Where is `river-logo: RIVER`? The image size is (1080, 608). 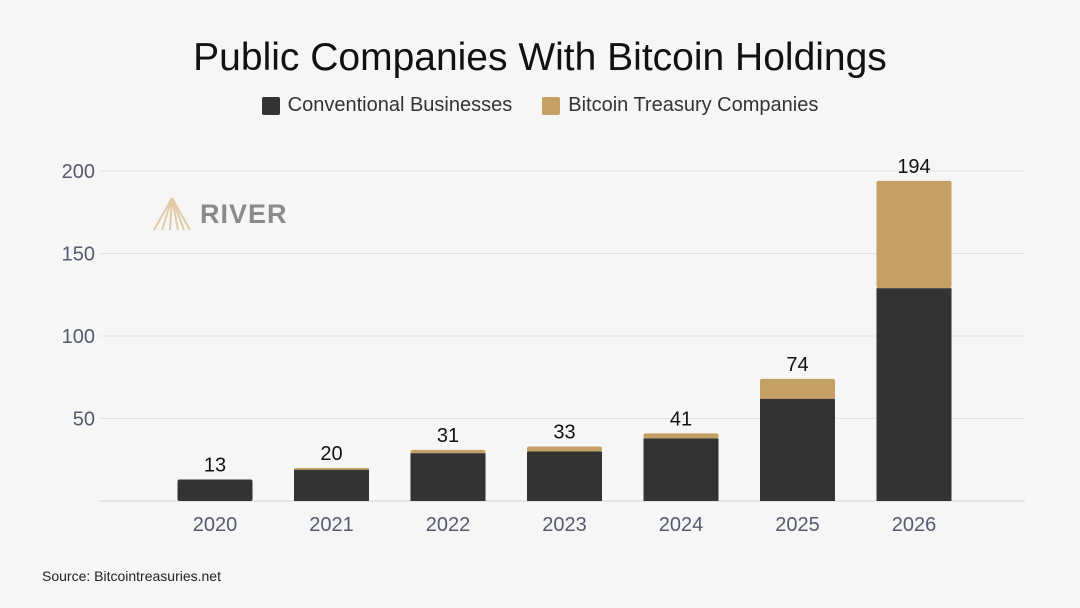 river-logo: RIVER is located at coordinates (220, 214).